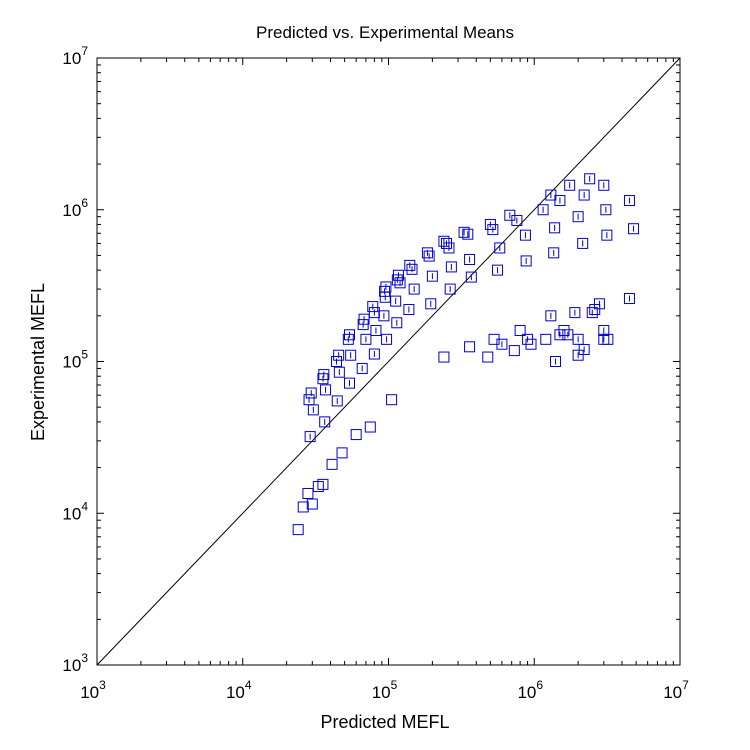 This screenshot has width=750, height=750. I want to click on y-tick-label: 10⁷, so click(75, 56).